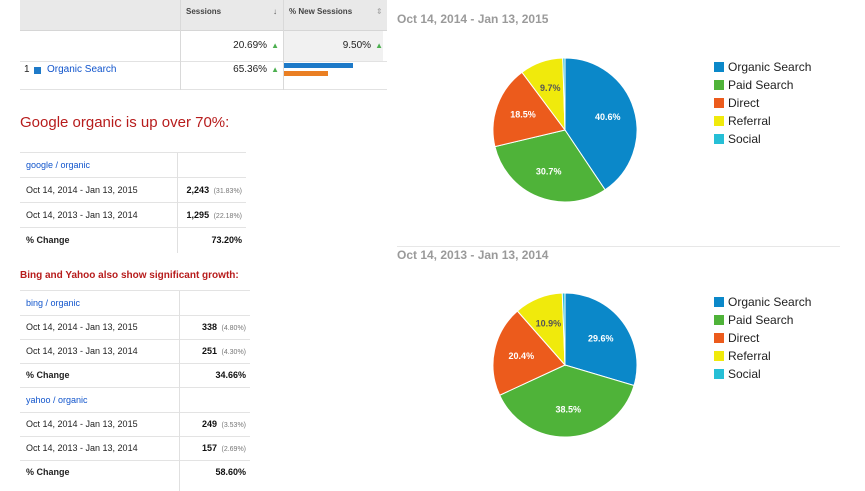  I want to click on pie-label-referral: 9.7%, so click(550, 88).